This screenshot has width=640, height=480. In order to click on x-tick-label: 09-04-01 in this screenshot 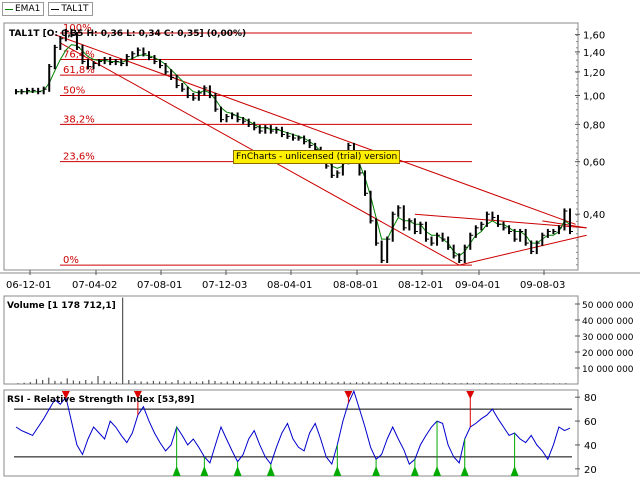, I will do `click(477, 285)`.